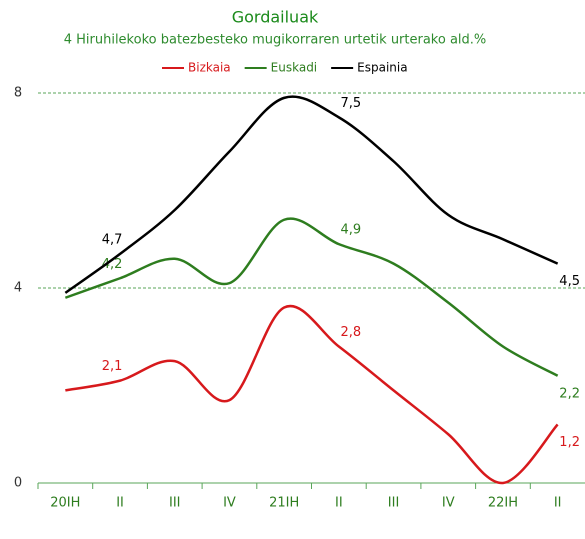 This screenshot has width=585, height=539. What do you see at coordinates (503, 503) in the screenshot?
I see `x-tick-label: 22IH` at bounding box center [503, 503].